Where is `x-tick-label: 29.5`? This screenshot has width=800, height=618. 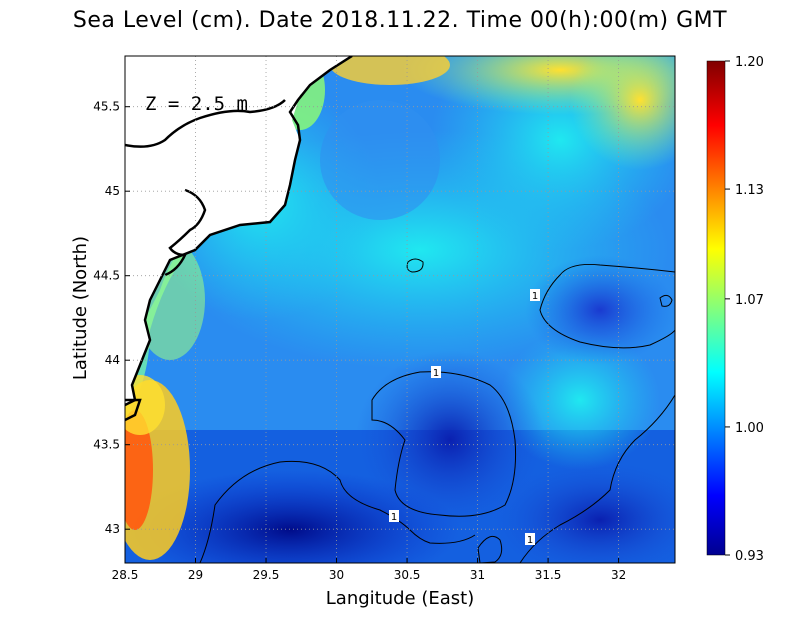
x-tick-label: 29.5 is located at coordinates (266, 575).